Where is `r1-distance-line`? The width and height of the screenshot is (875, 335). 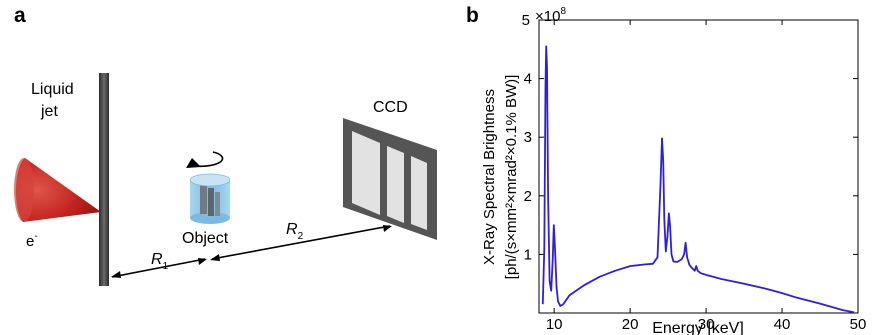
r1-distance-line is located at coordinates (158, 268).